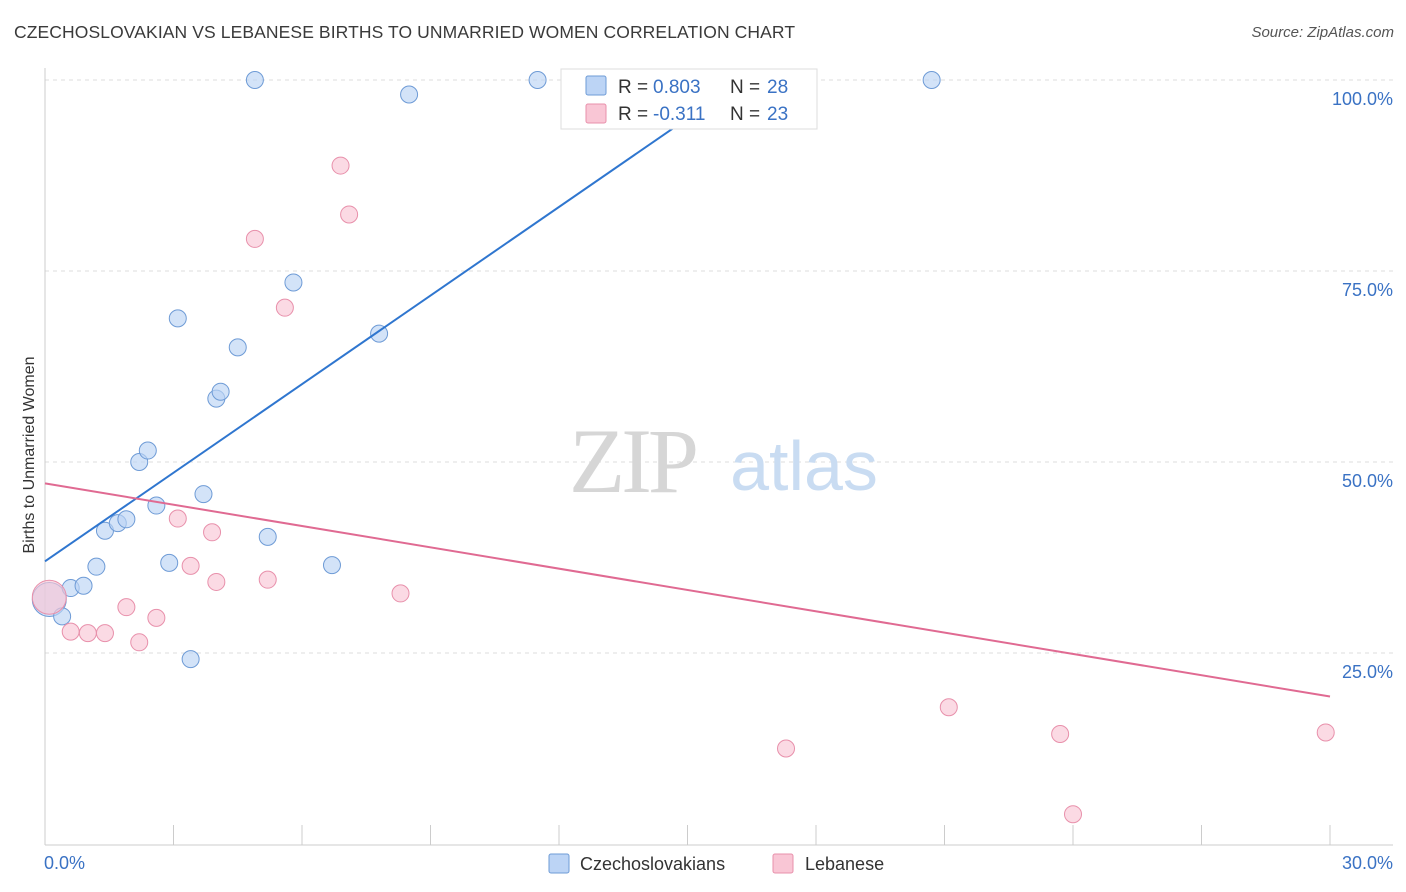 The width and height of the screenshot is (1406, 892). Describe the element at coordinates (783, 863) in the screenshot. I see `legend-swatch-lebanese` at that location.